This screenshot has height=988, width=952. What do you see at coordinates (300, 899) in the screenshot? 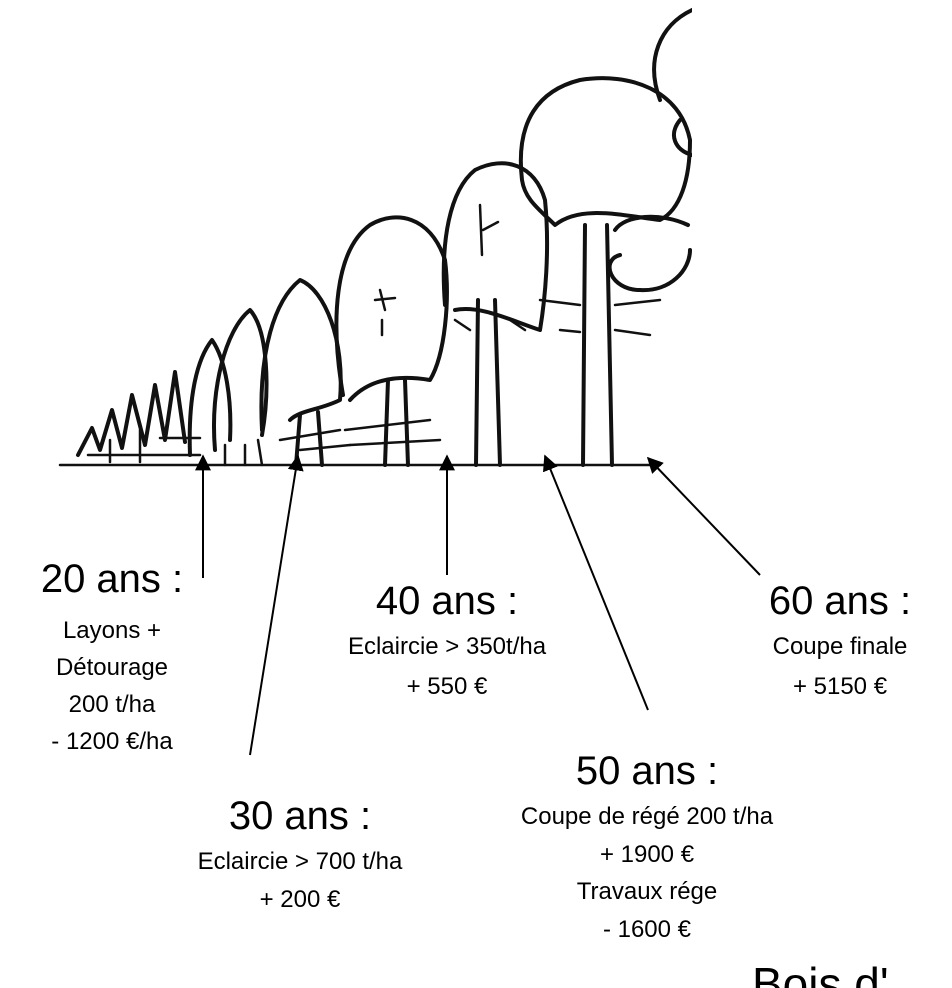
I see `stage-line: + 200 €` at bounding box center [300, 899].